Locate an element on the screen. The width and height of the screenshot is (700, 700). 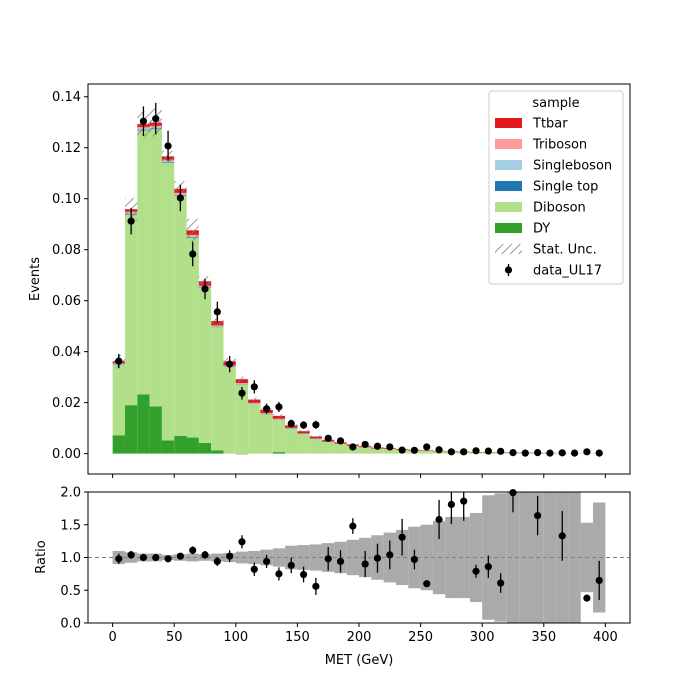
ratio-y-tick-label: 1.5 is located at coordinates (70, 525).